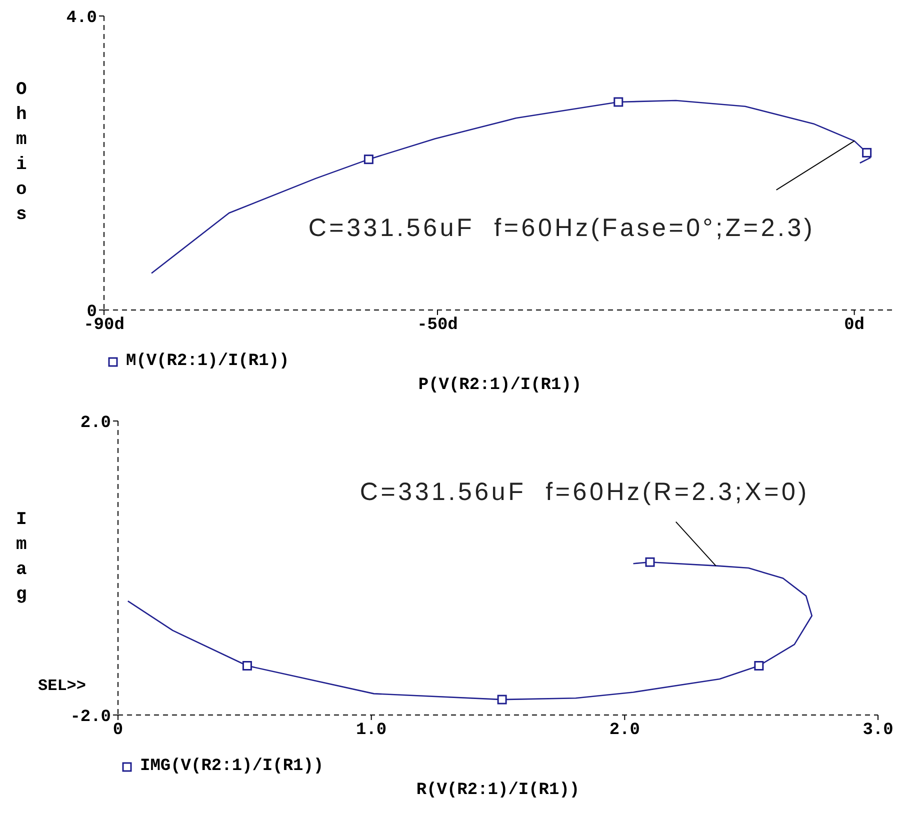 The width and height of the screenshot is (903, 815). I want to click on x-tick-label: 2.0, so click(624, 730).